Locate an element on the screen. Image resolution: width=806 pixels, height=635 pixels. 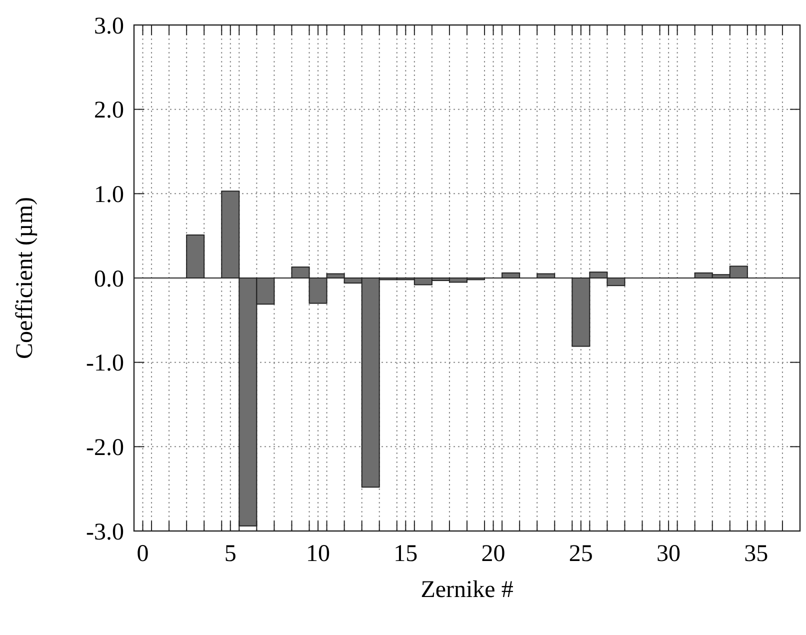
x-tick-label: 25 is located at coordinates (580, 554).